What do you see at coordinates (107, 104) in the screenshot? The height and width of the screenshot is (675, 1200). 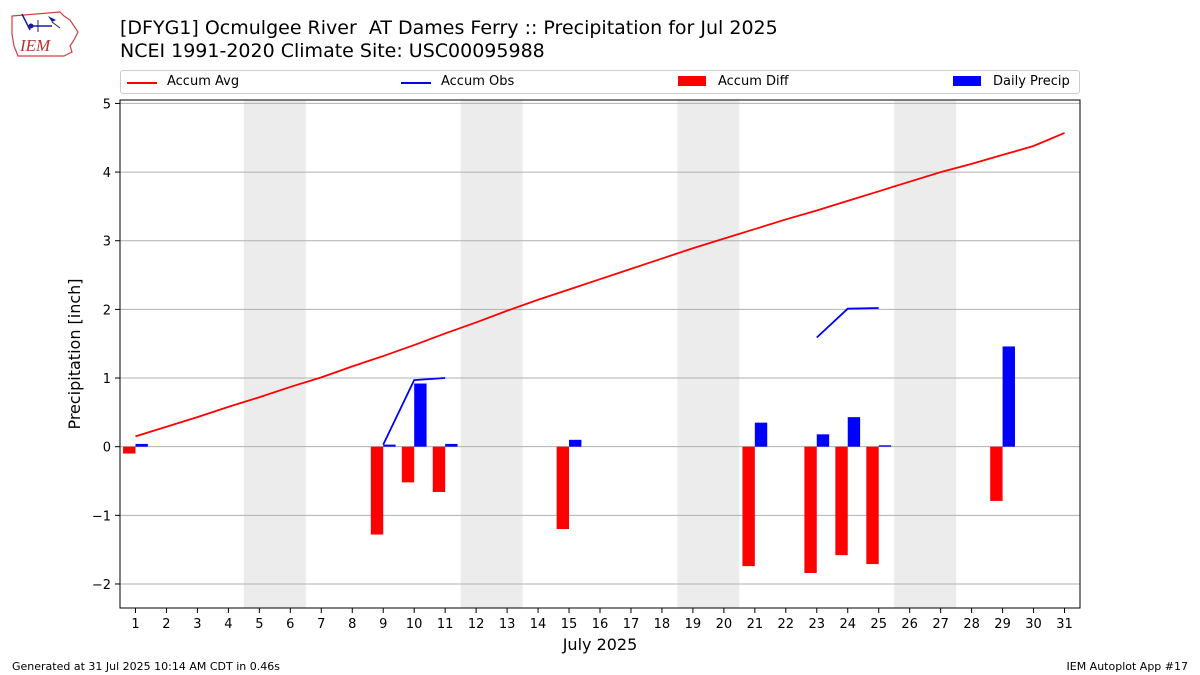 I see `y-tick-label-7: 5` at bounding box center [107, 104].